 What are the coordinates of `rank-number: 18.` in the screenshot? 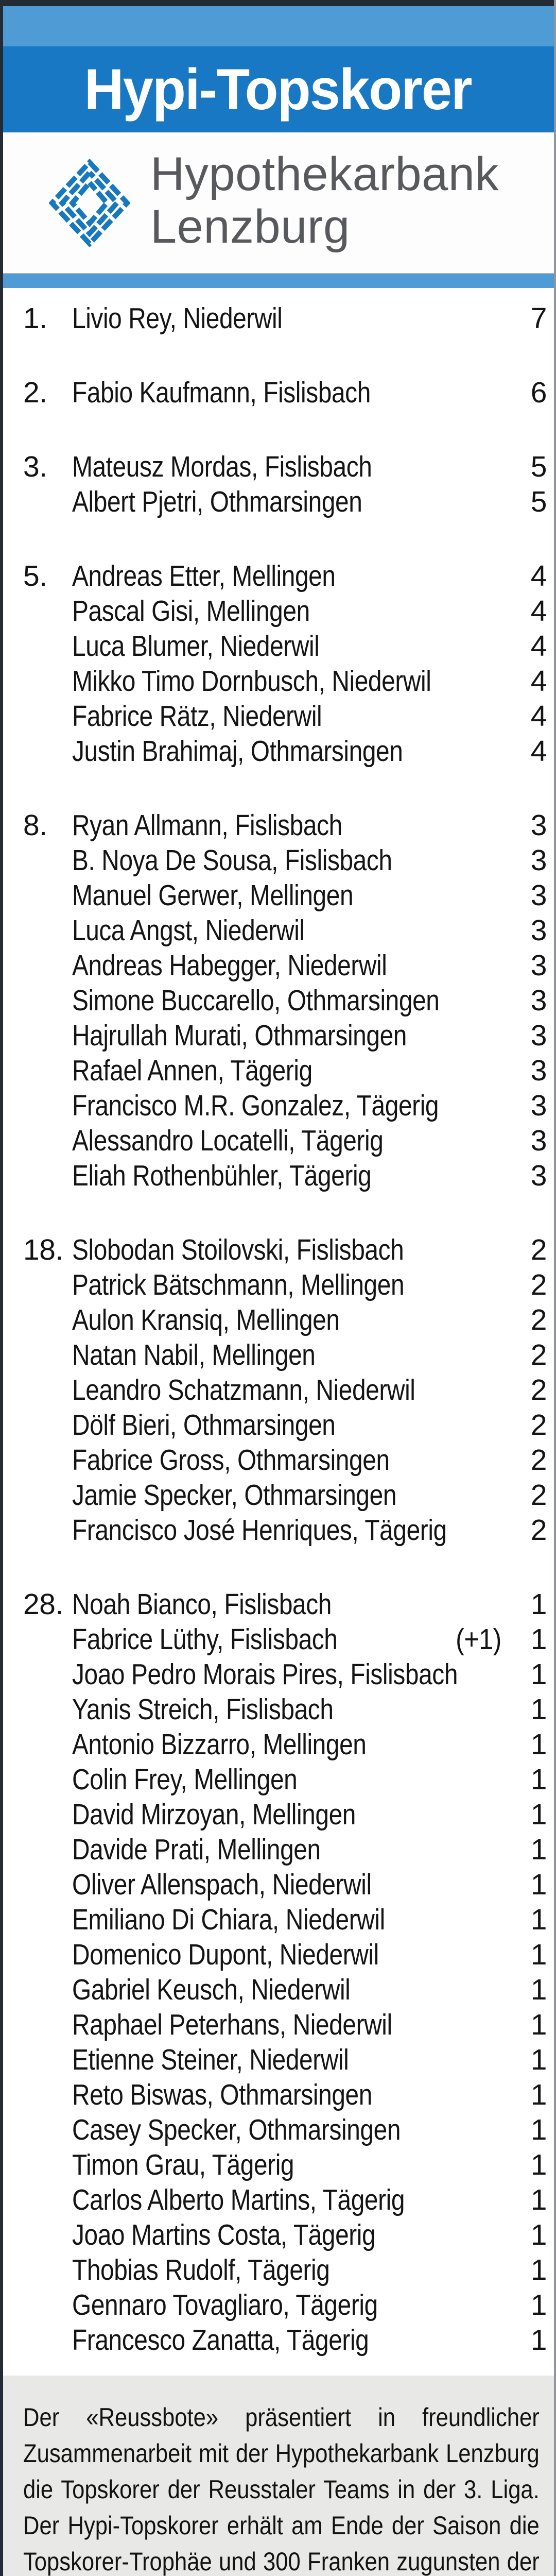 It's located at (43, 1249).